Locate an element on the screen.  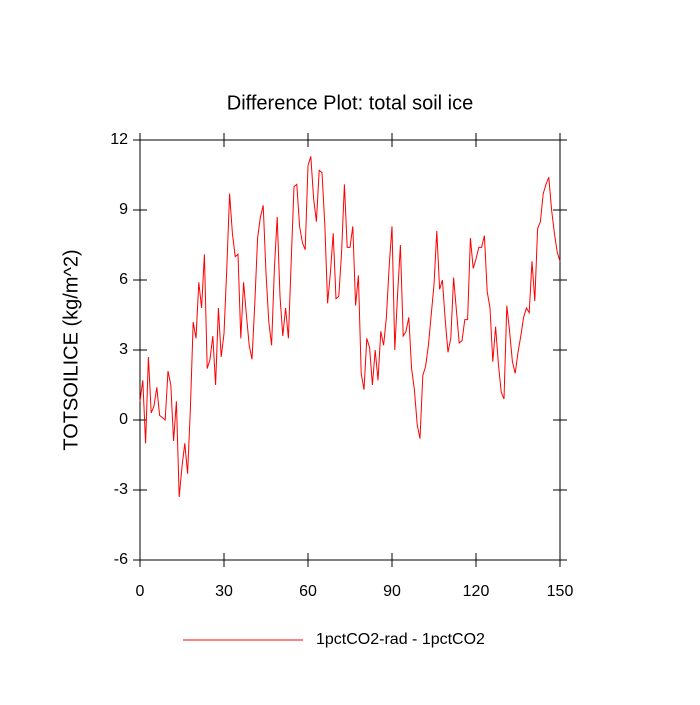
y-tick-label: 12 is located at coordinates (119, 139).